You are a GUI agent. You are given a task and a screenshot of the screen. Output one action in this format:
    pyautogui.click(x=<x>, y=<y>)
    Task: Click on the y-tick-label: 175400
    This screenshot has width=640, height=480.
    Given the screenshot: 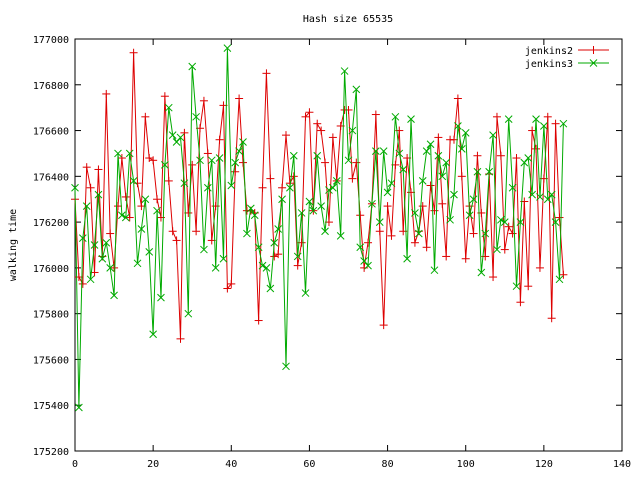 What is the action you would take?
    pyautogui.click(x=51, y=406)
    